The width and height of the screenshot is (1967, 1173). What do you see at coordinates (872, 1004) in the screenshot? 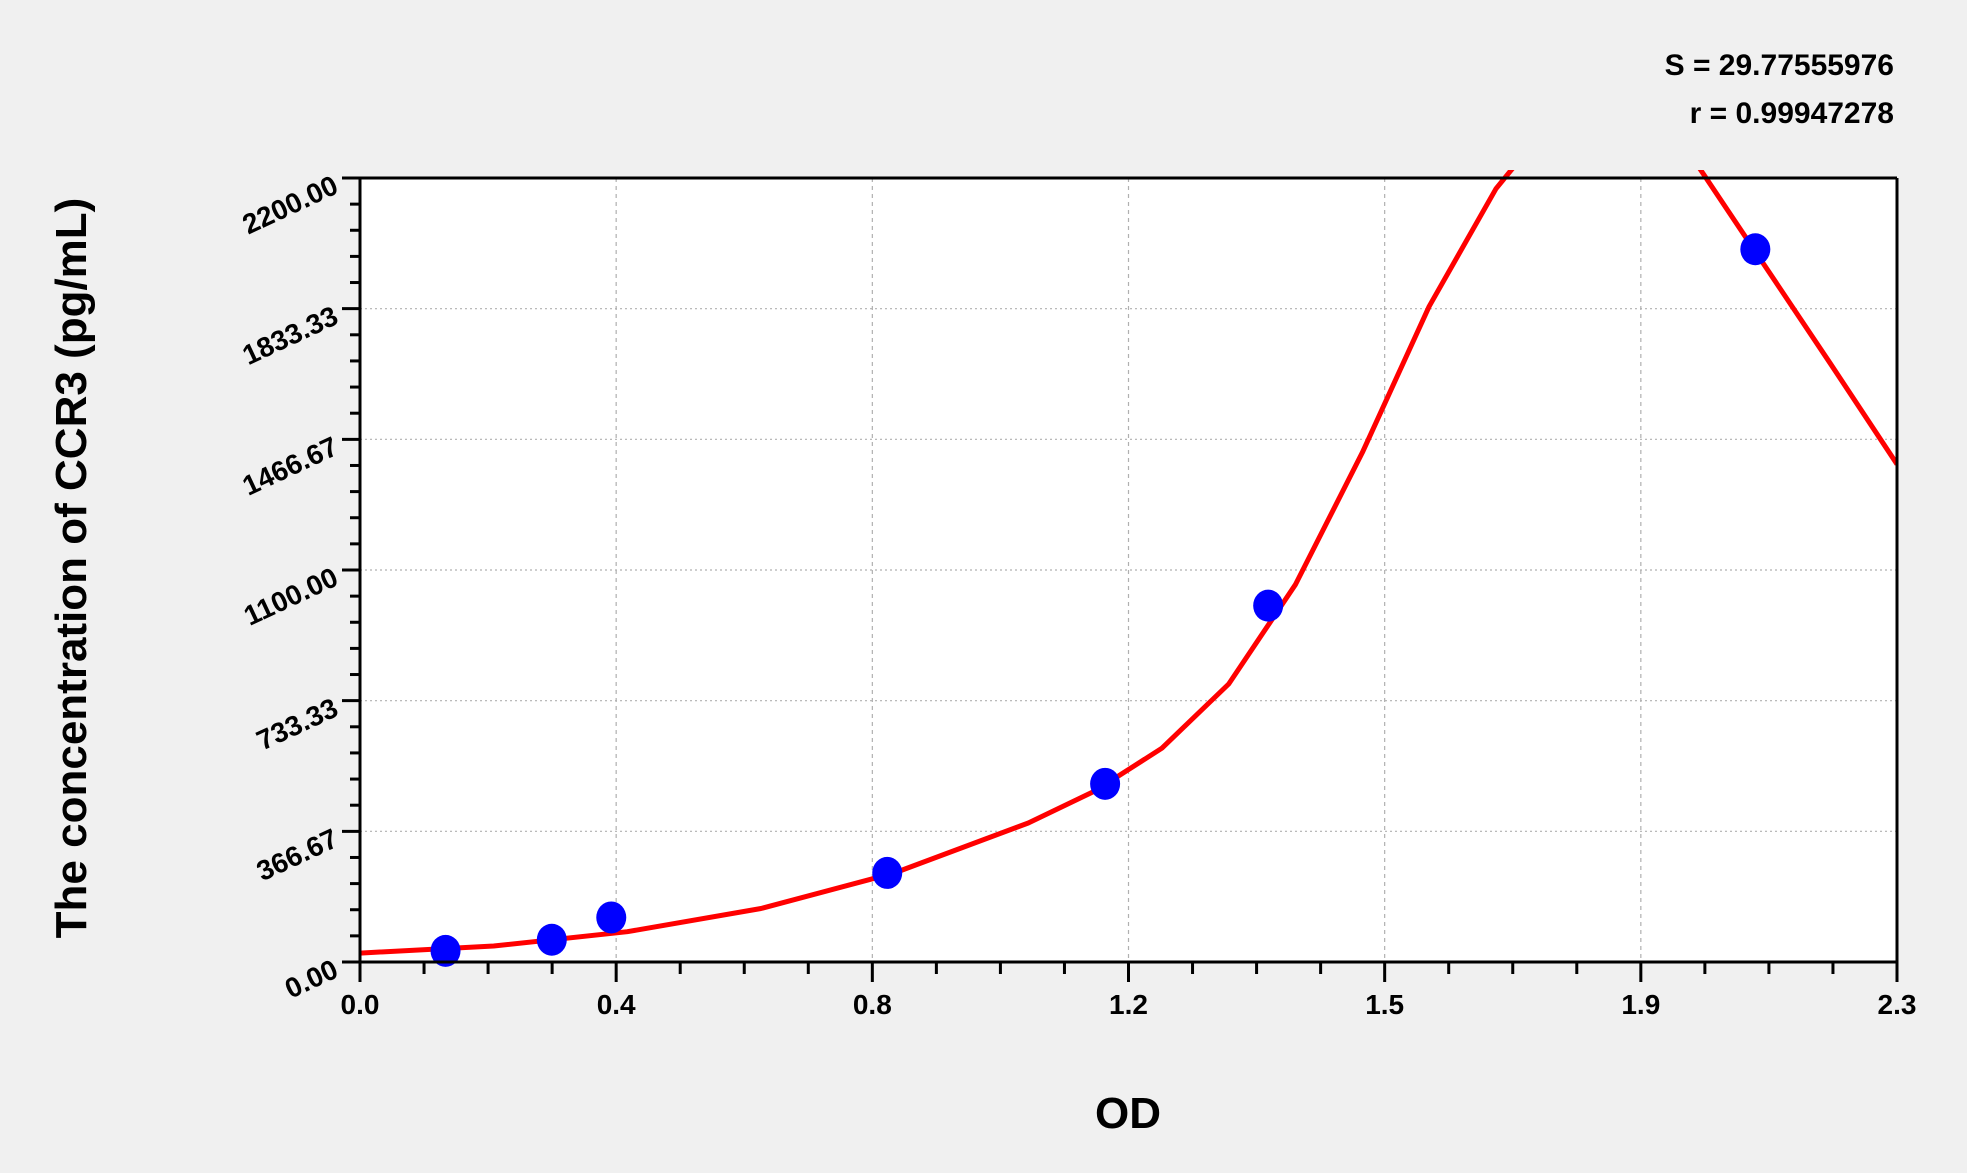
I see `x-tick-label: 0.8` at bounding box center [872, 1004].